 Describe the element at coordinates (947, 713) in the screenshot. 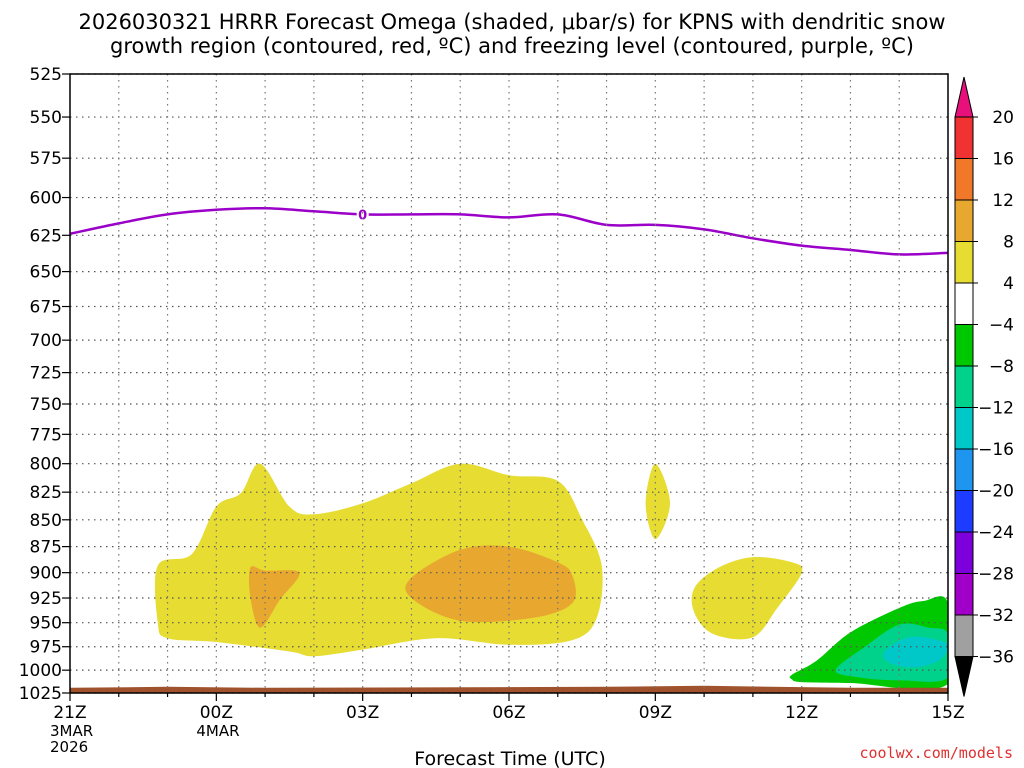

I see `x-tick-label-6: 15Z` at that location.